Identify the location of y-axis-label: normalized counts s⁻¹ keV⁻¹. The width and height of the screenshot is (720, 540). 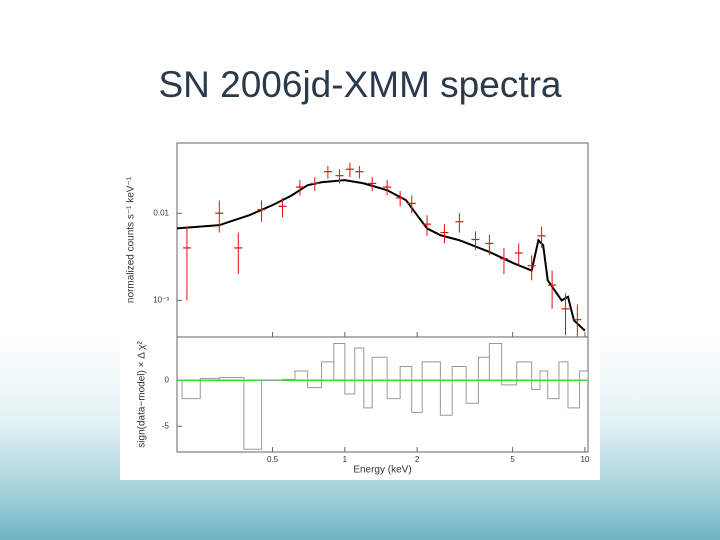
(131, 239).